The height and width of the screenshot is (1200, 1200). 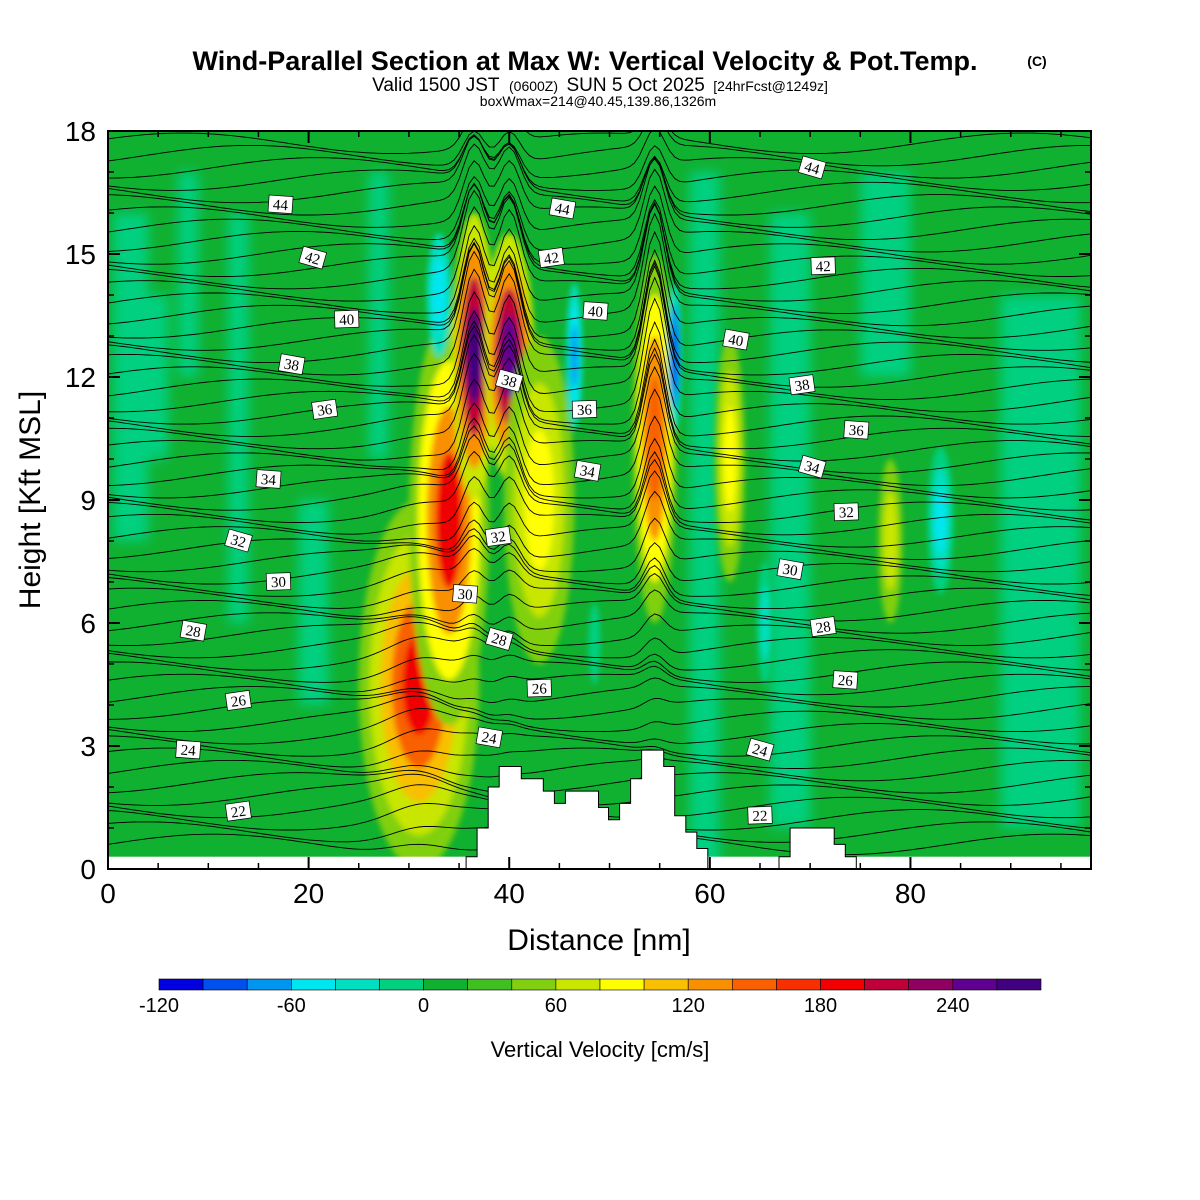 What do you see at coordinates (291, 1006) in the screenshot?
I see `colorbar-tick-label: -60` at bounding box center [291, 1006].